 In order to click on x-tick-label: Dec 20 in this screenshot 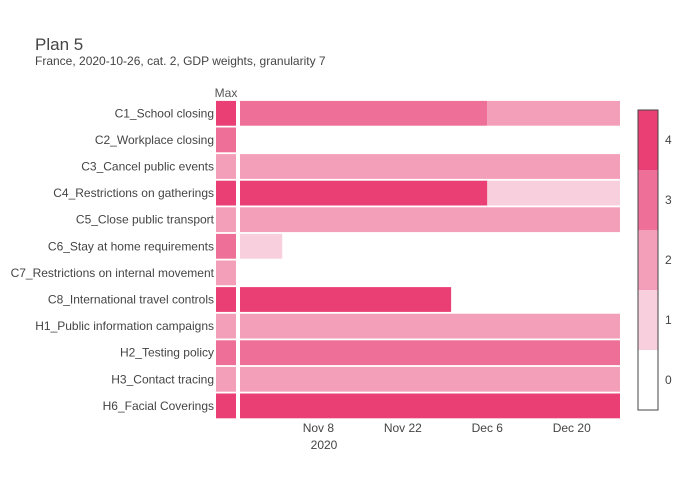, I will do `click(572, 428)`.